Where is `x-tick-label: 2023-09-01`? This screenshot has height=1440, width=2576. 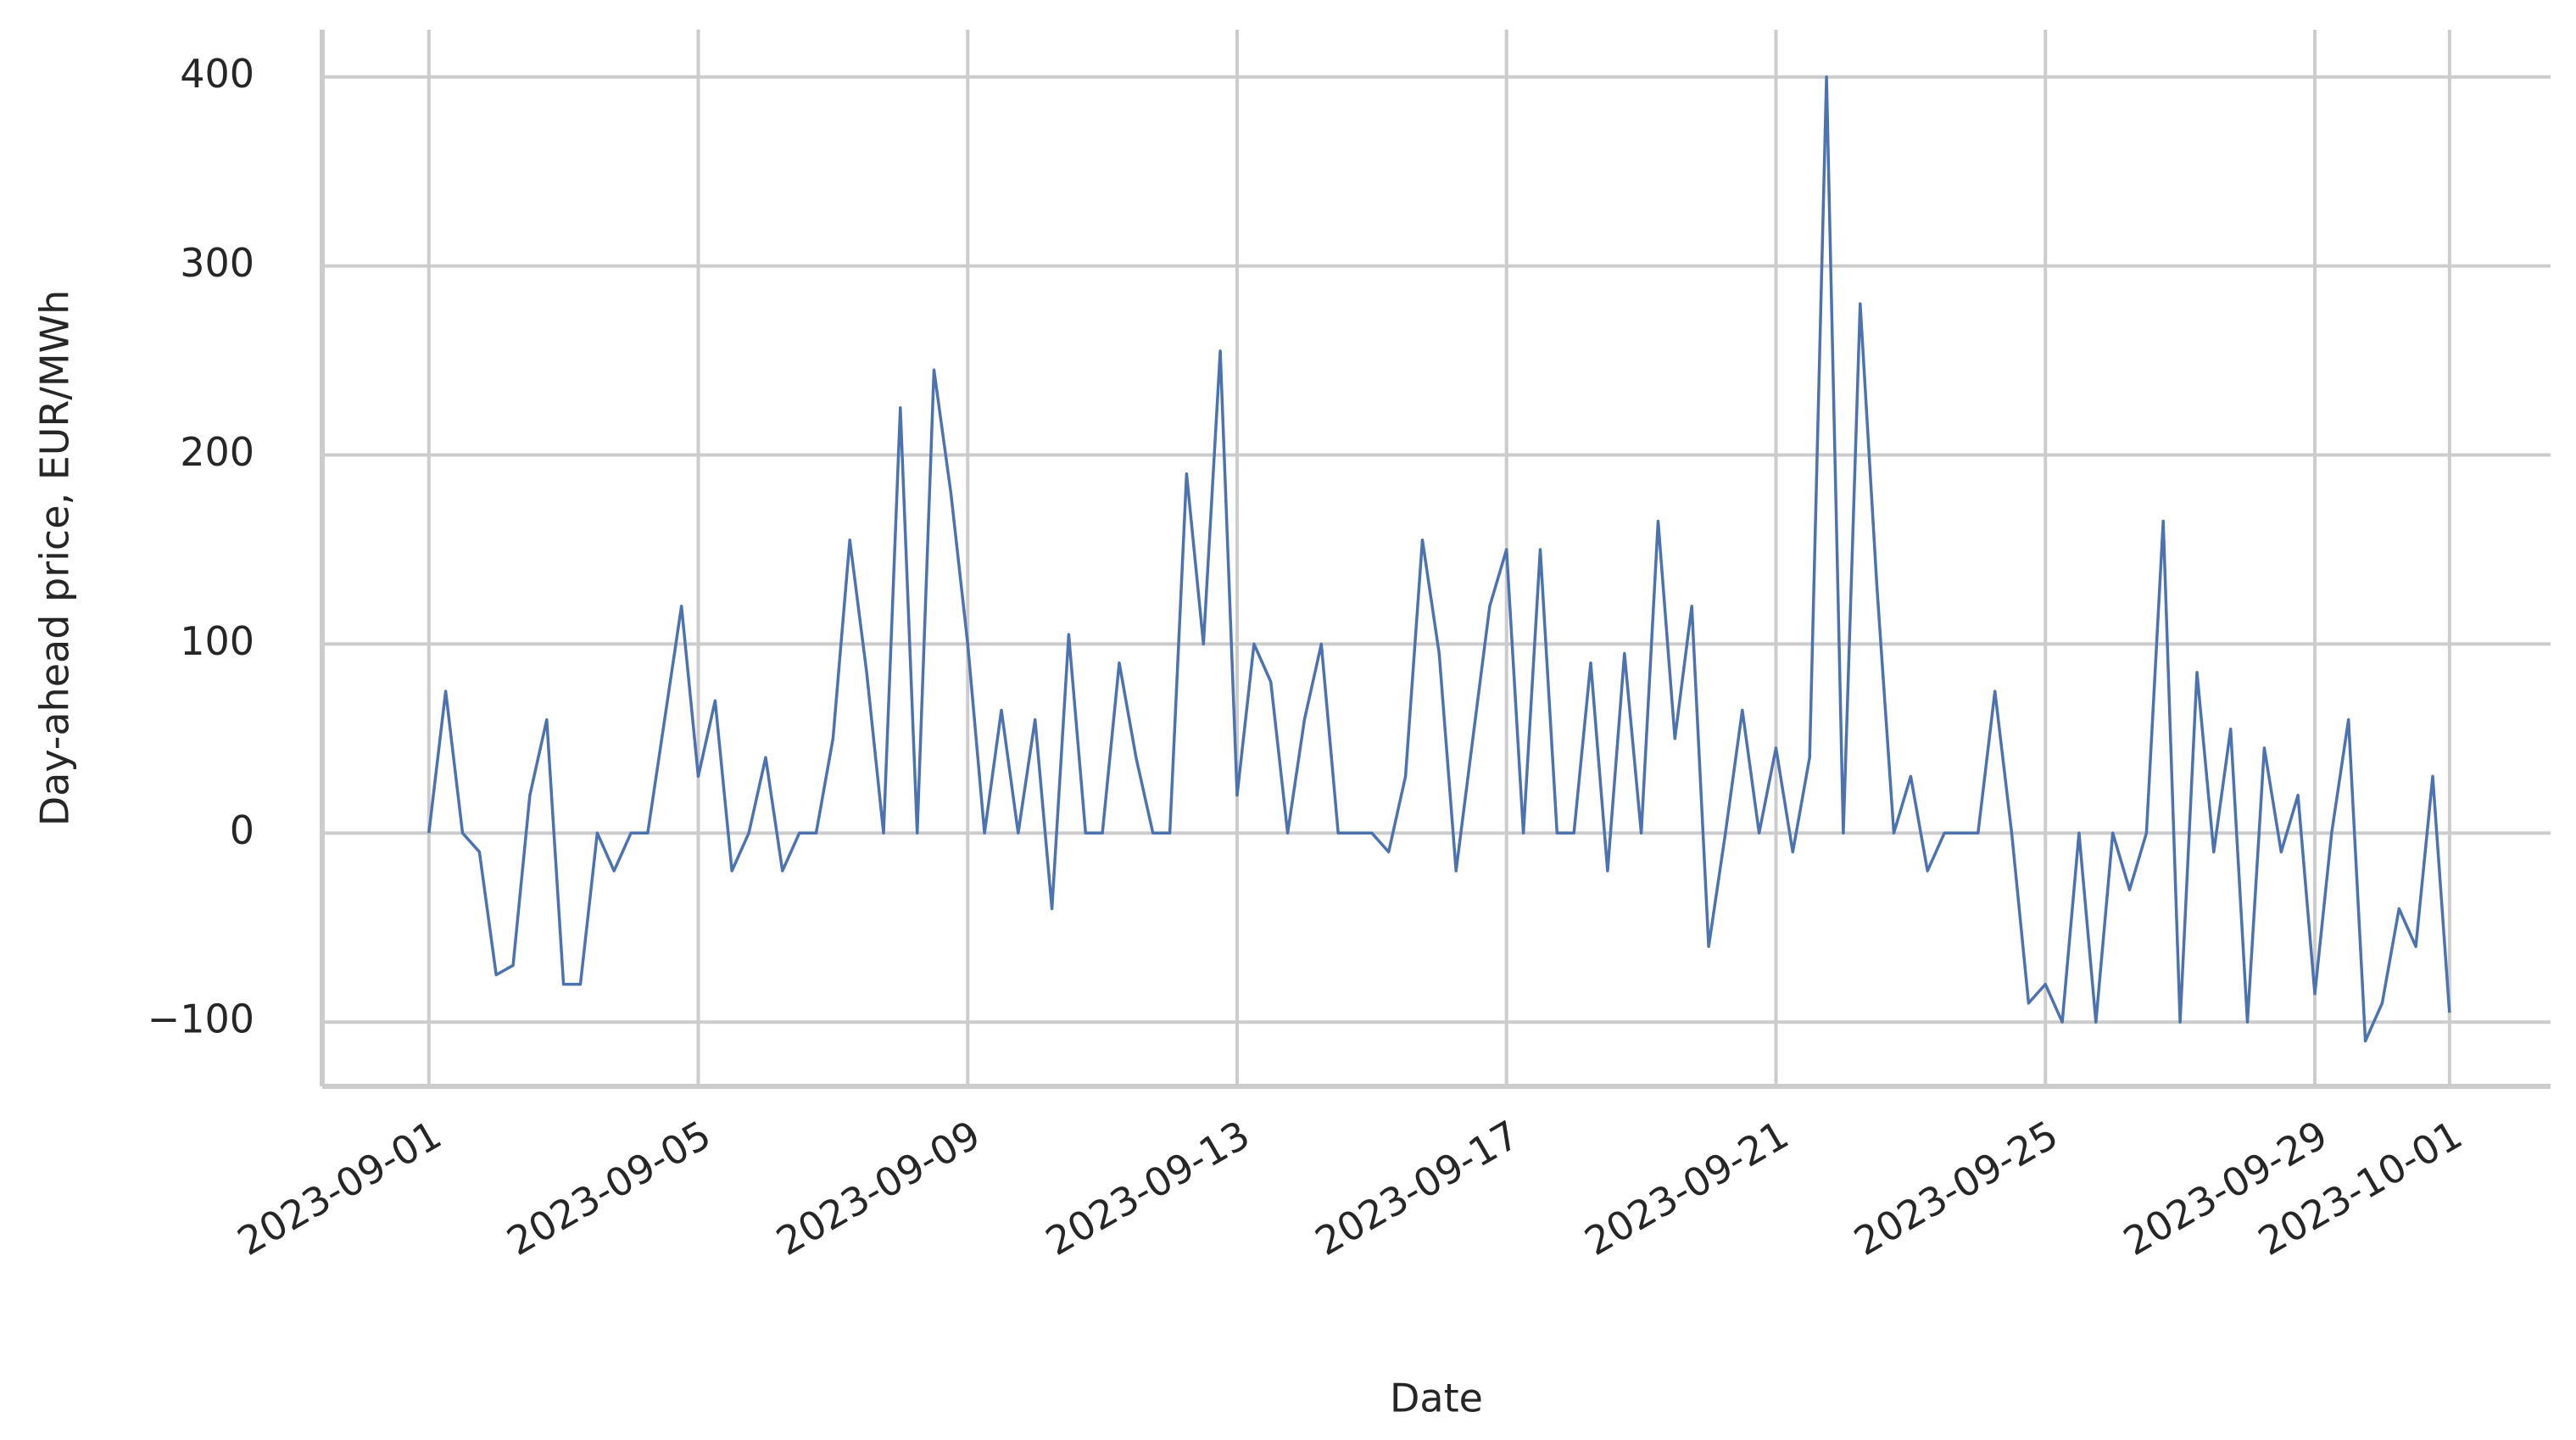 x-tick-label: 2023-09-01 is located at coordinates (339, 1188).